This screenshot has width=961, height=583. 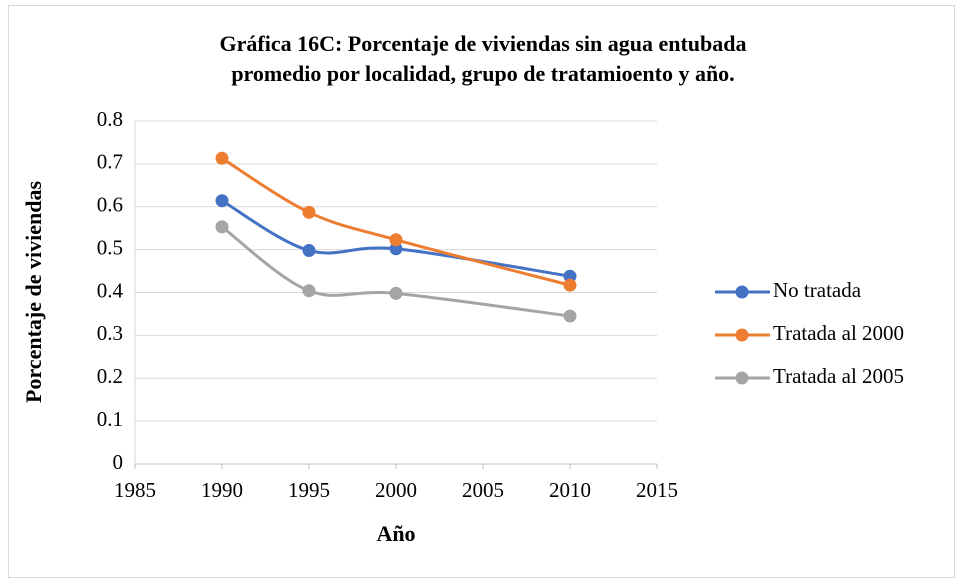 I want to click on x-tick-label: 2015, so click(x=657, y=490).